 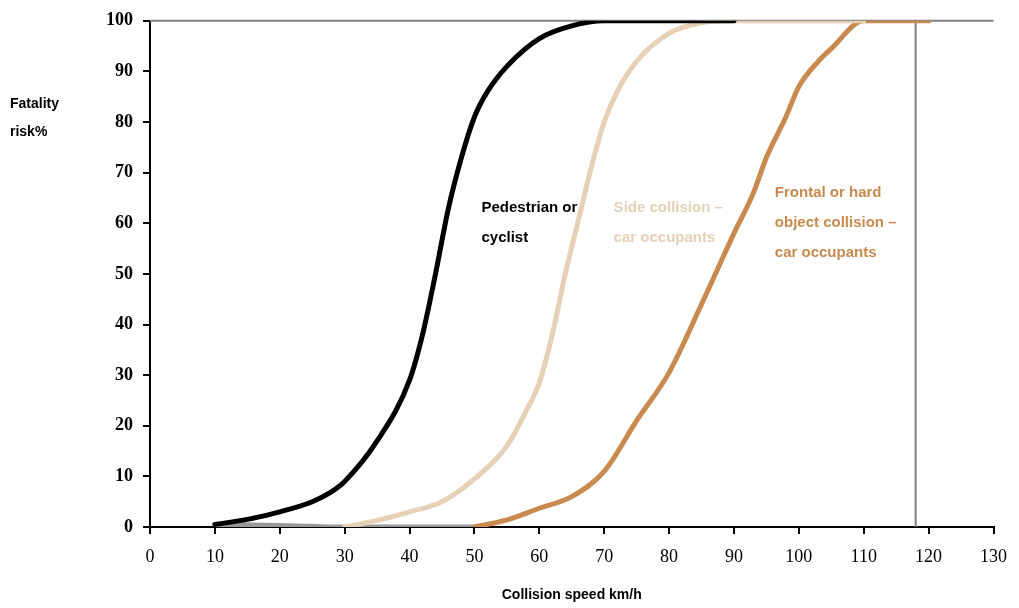 I want to click on x-tick-label: 60, so click(x=539, y=555).